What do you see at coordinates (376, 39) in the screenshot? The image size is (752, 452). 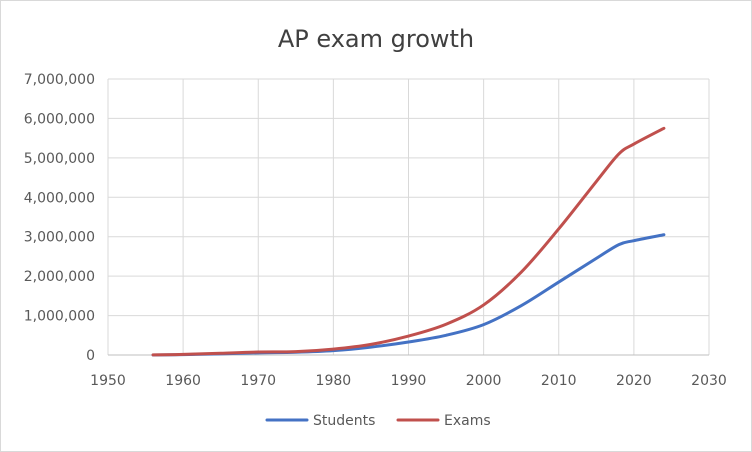 I see `chart-title: AP exam growth` at bounding box center [376, 39].